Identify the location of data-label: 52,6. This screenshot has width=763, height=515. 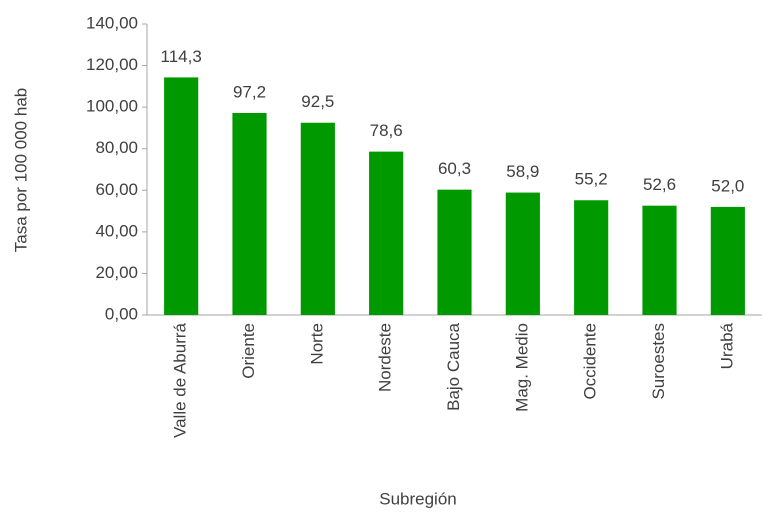
(659, 184).